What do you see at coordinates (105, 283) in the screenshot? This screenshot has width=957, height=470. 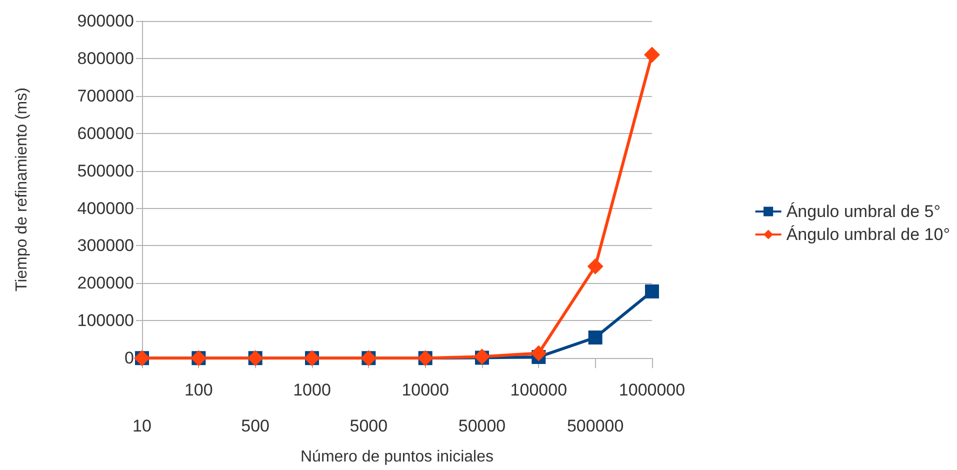 I see `y-tick-label: 200000` at bounding box center [105, 283].